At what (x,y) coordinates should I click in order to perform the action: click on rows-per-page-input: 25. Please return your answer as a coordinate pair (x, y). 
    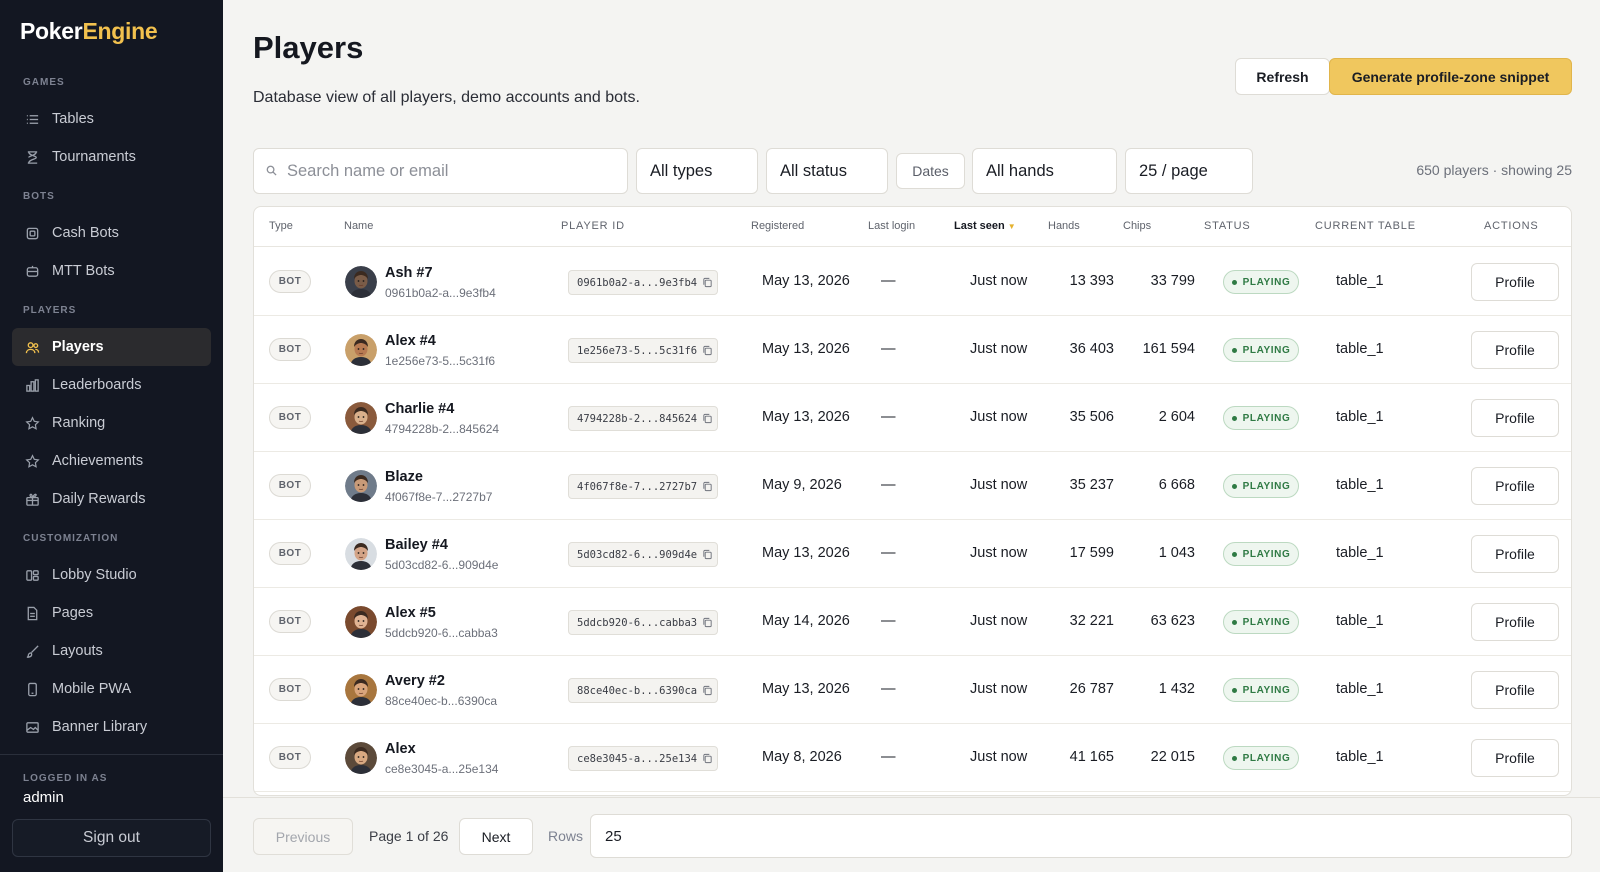
    Looking at the image, I should click on (1081, 836).